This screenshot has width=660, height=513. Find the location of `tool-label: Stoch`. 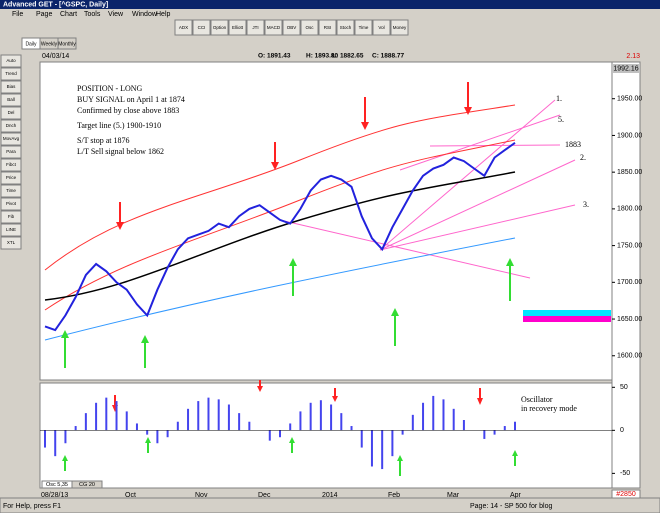

tool-label: Stoch is located at coordinates (346, 27).